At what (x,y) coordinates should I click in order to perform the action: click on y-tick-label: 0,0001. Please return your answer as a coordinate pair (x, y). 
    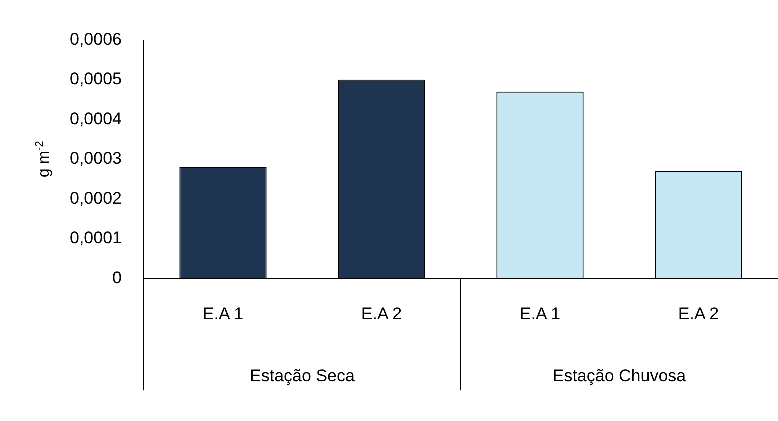
    Looking at the image, I should click on (96, 238).